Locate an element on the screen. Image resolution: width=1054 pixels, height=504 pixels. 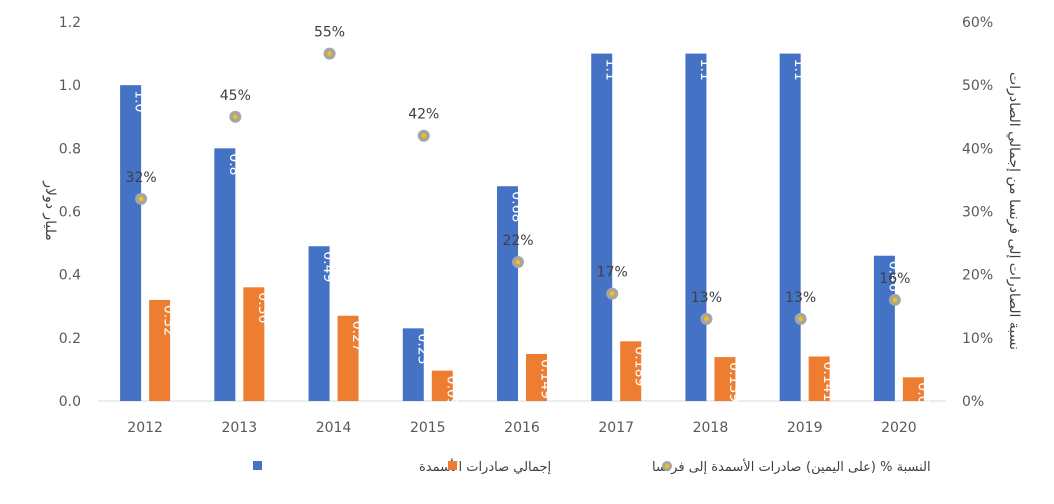
total-bar-label: 0.46 is located at coordinates (893, 276).